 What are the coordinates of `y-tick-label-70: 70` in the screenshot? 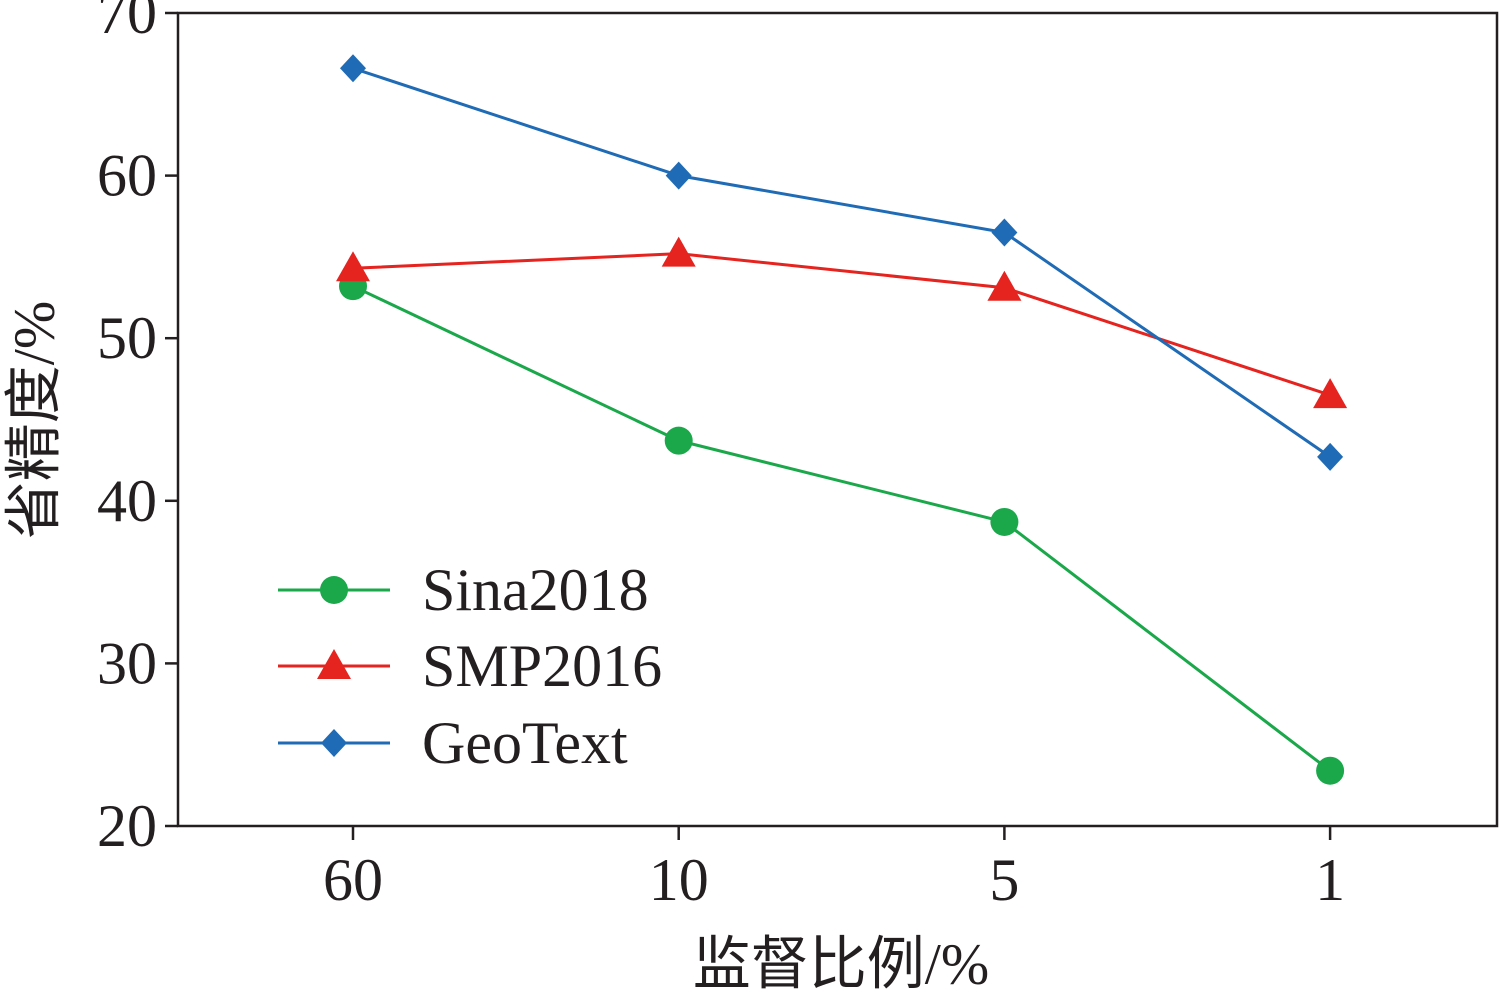 It's located at (127, 23).